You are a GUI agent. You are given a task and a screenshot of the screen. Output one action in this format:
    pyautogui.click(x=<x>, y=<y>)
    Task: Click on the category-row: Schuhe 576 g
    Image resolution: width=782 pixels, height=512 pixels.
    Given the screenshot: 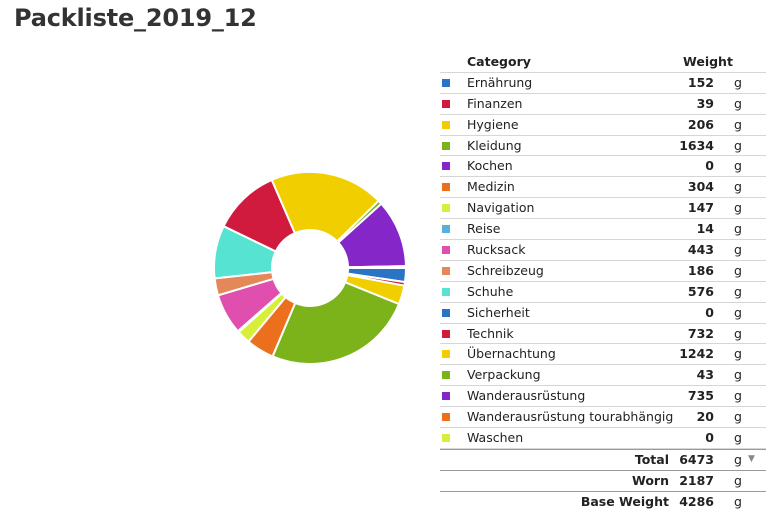 What is the action you would take?
    pyautogui.click(x=603, y=292)
    